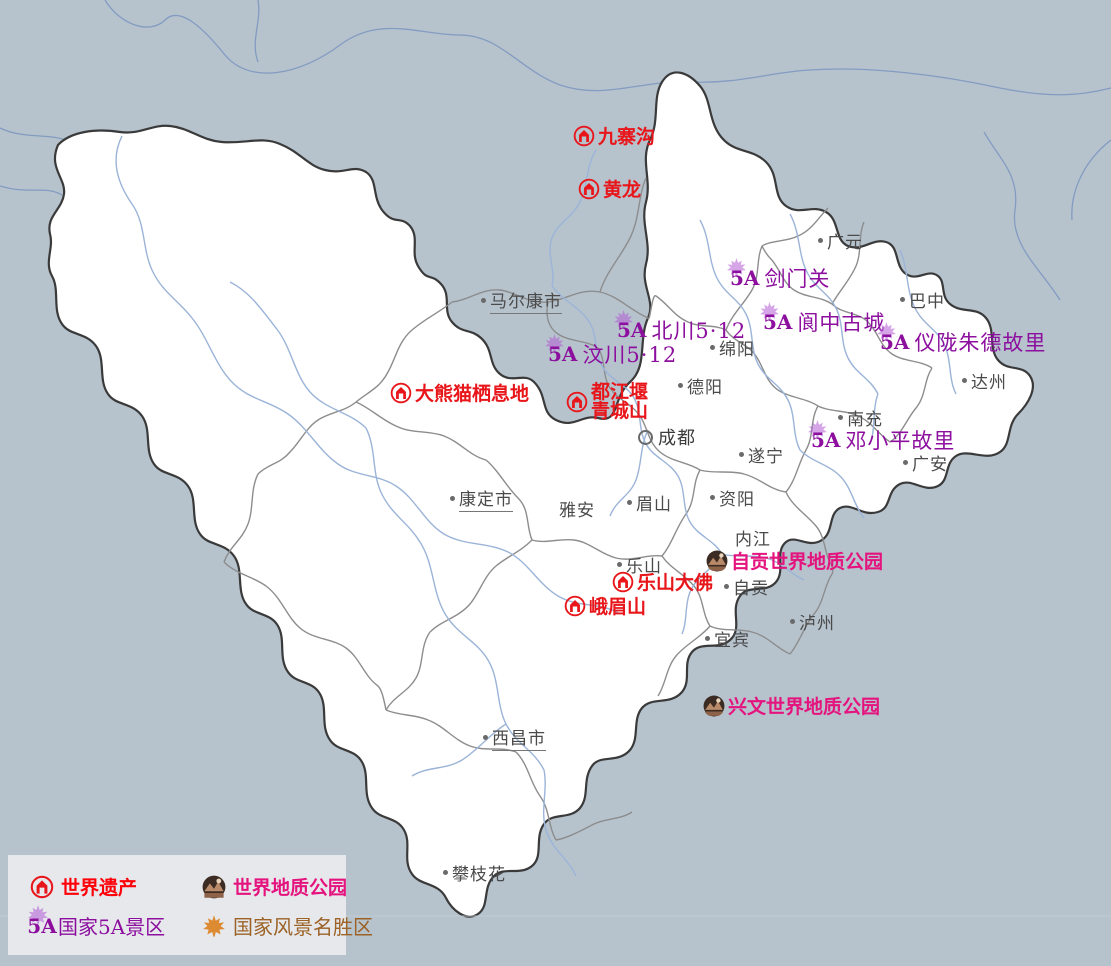 This screenshot has width=1111, height=966. Describe the element at coordinates (961, 339) in the screenshot. I see `scenic5a-site-yilong-zhude-hometown: 5A 仪陇朱德故里` at that location.